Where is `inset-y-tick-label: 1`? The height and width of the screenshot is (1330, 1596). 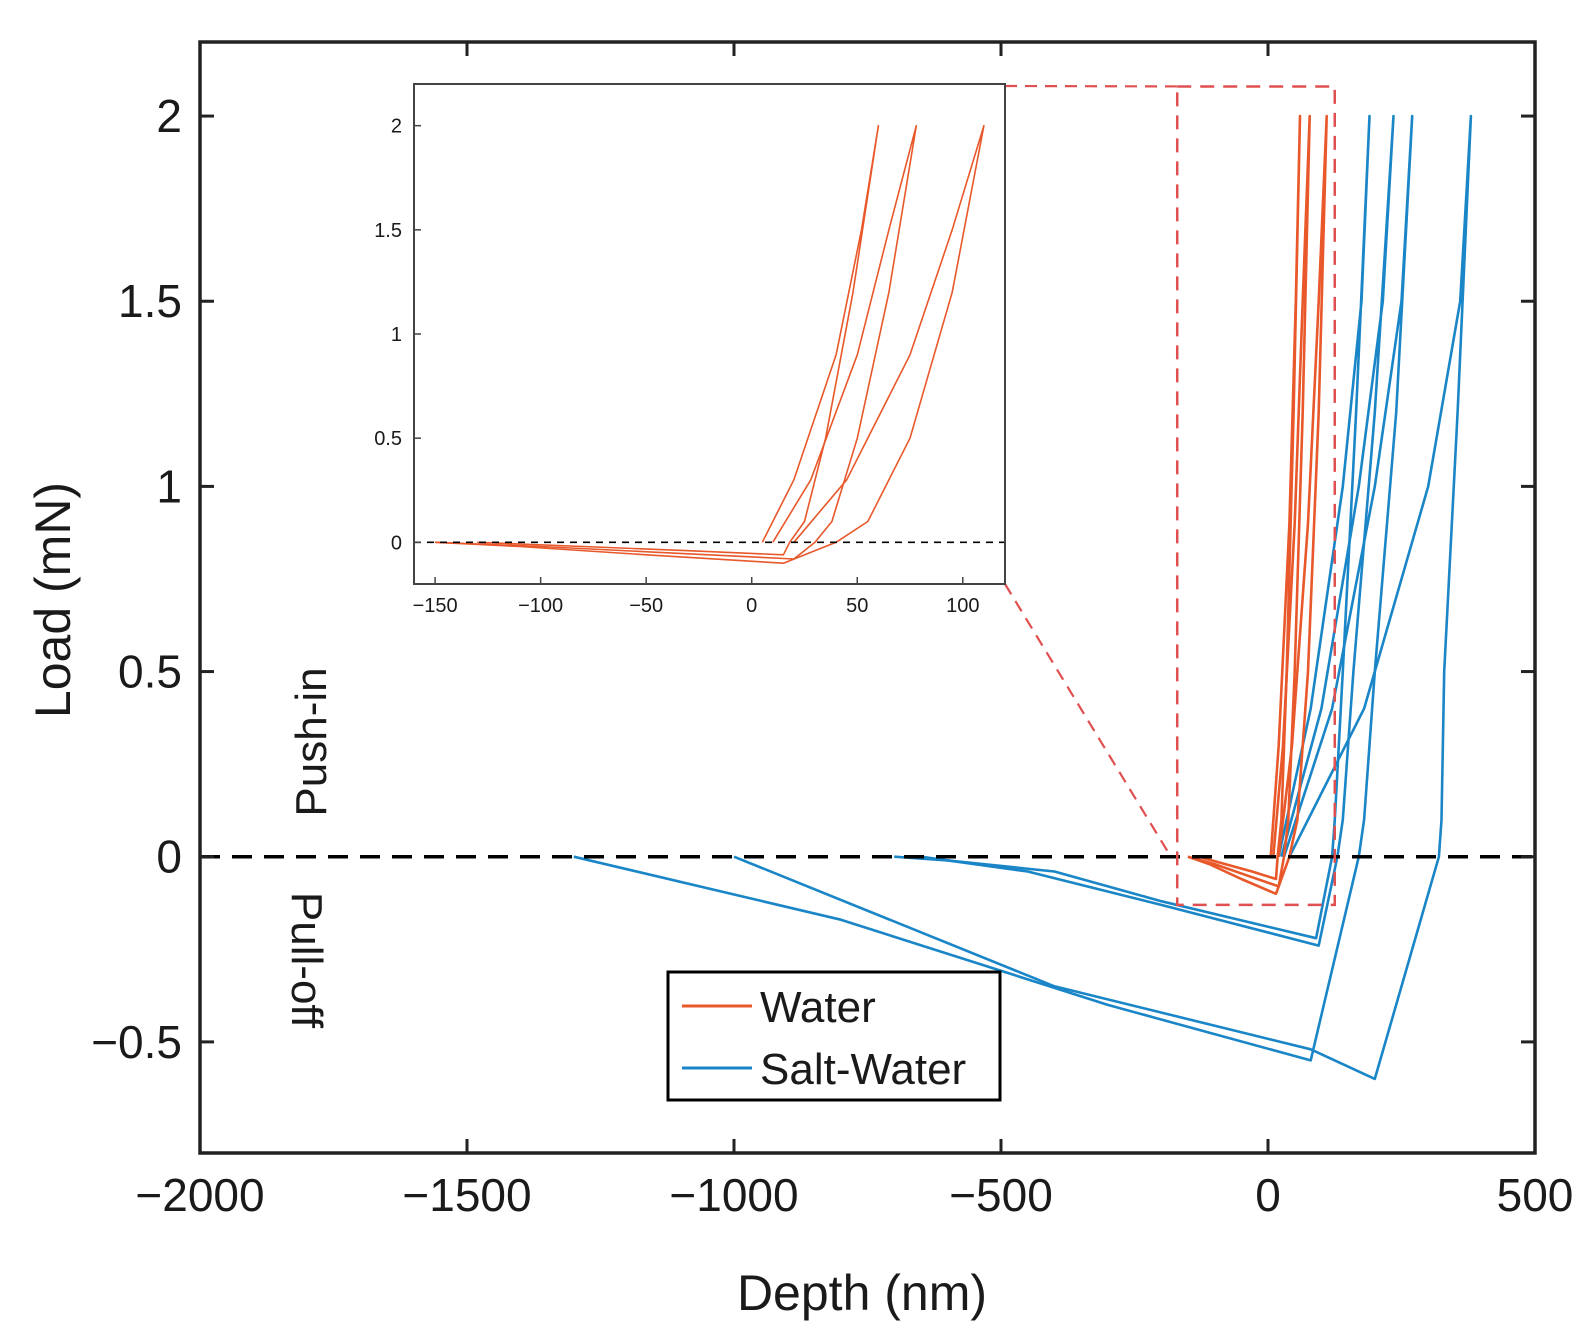
inset-y-tick-label: 1 is located at coordinates (396, 335).